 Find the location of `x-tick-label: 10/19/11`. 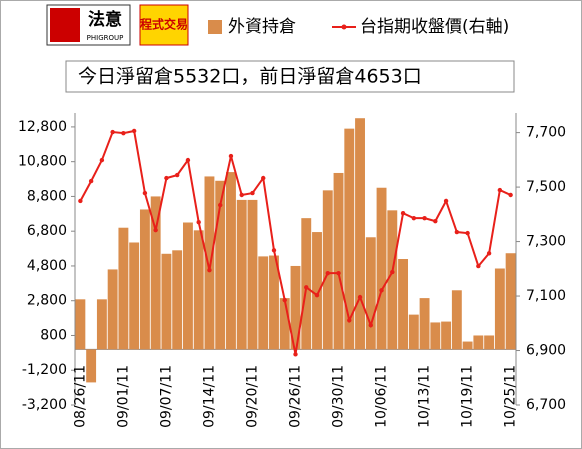

x-tick-label: 10/19/11 is located at coordinates (468, 396).